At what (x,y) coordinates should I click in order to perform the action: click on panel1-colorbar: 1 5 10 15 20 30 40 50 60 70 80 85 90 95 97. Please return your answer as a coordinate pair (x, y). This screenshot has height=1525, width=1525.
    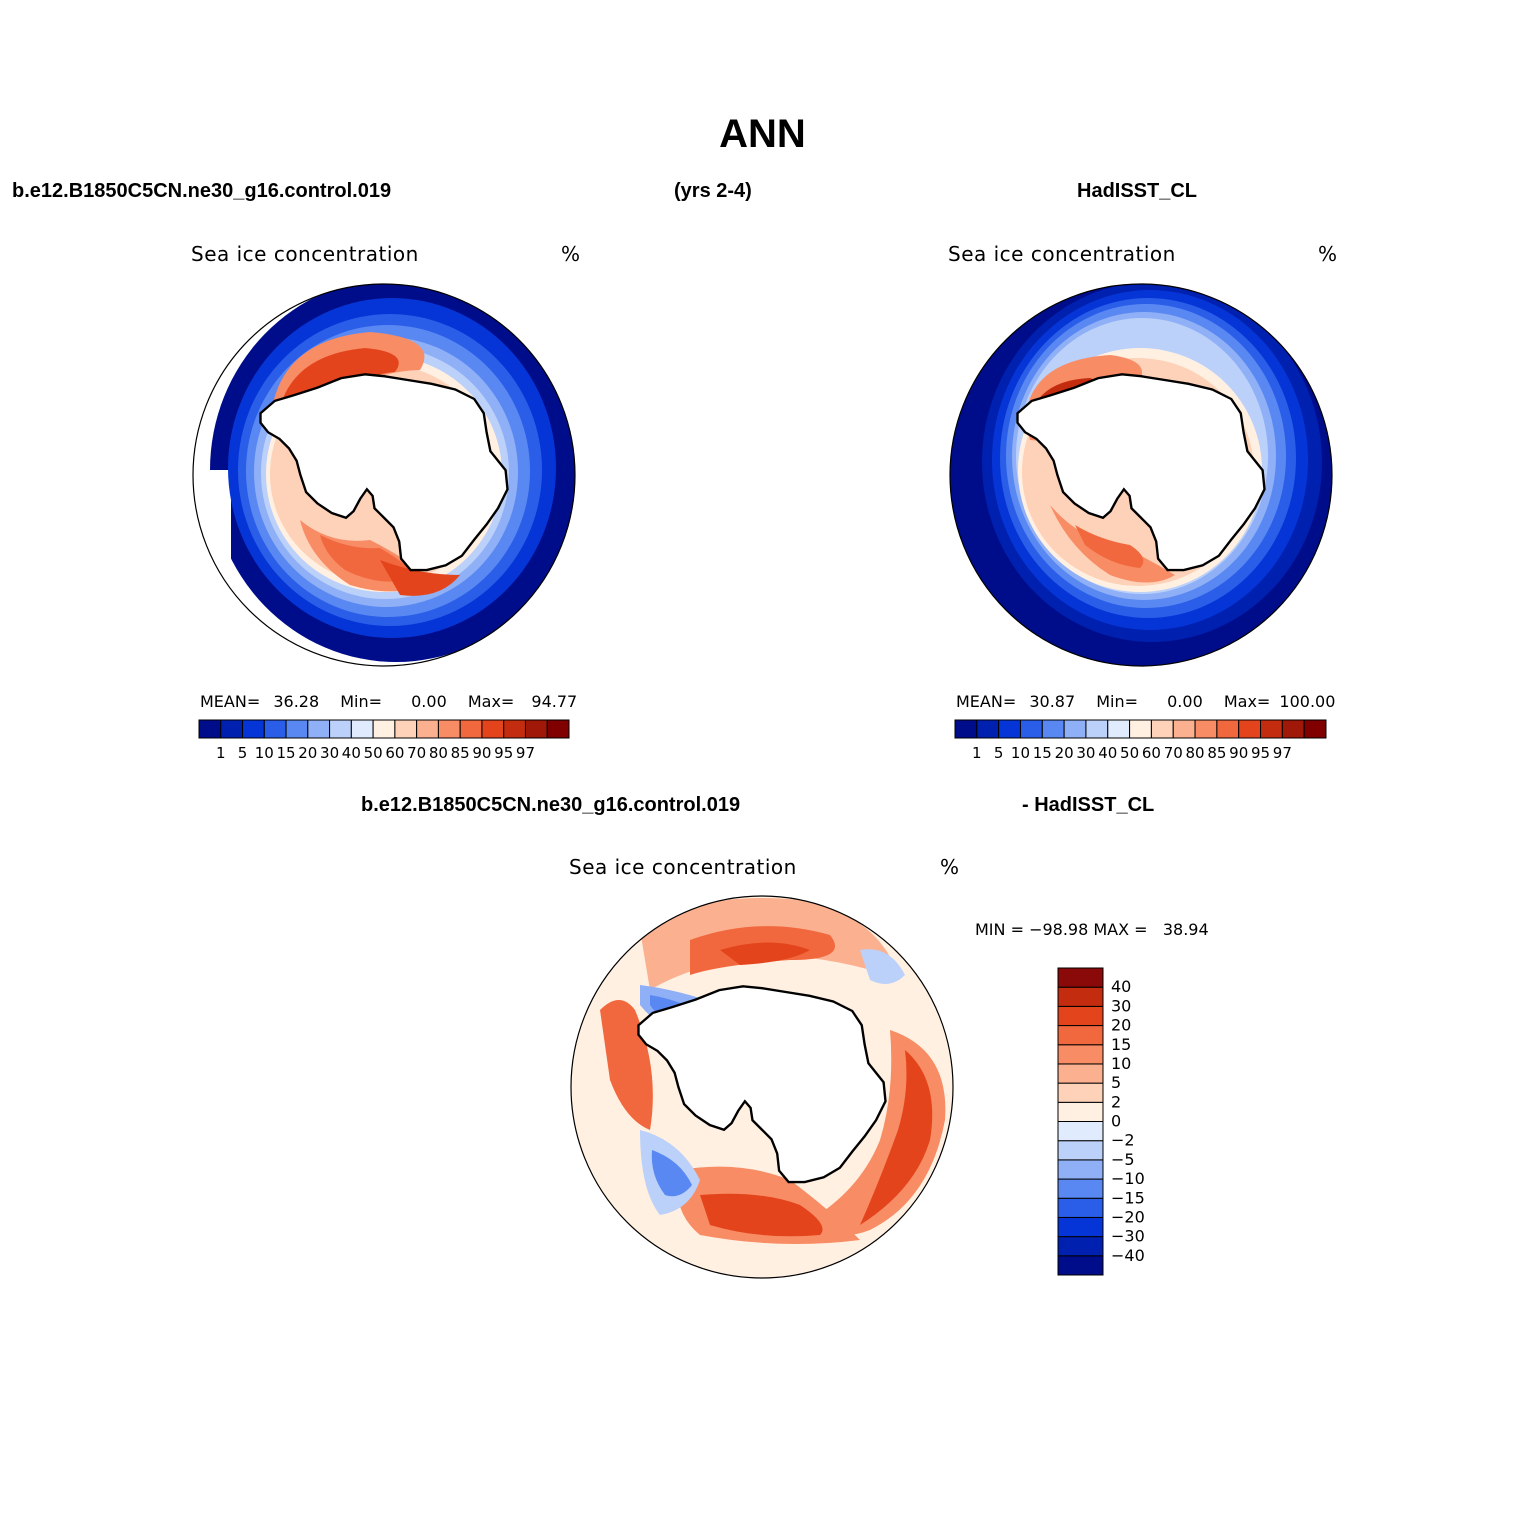
    Looking at the image, I should click on (384, 740).